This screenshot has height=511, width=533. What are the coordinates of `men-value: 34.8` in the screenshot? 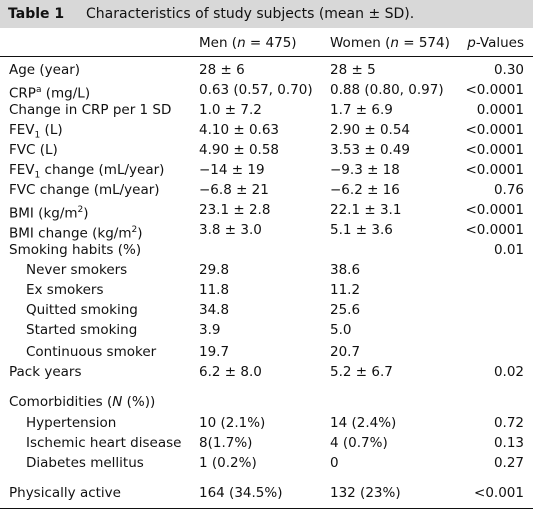 It's located at (214, 310).